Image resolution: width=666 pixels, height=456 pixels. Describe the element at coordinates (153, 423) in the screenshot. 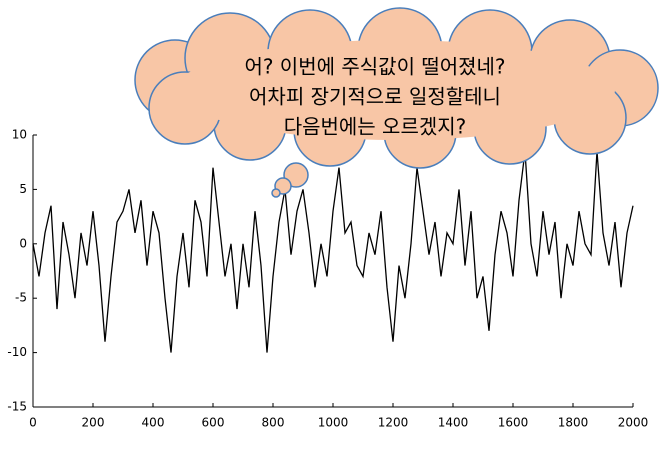

I see `x-tick-label: 400` at that location.